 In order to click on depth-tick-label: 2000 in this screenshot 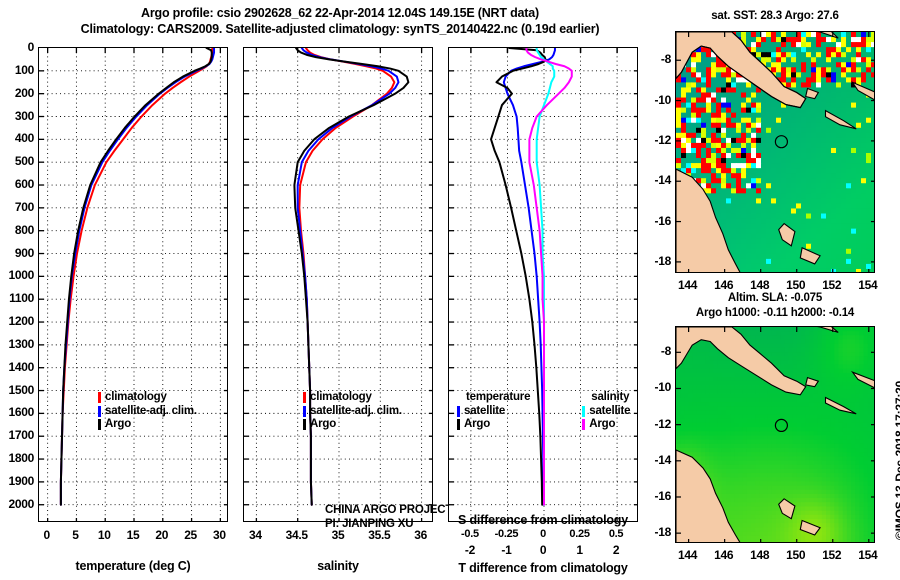, I will do `click(21, 503)`.